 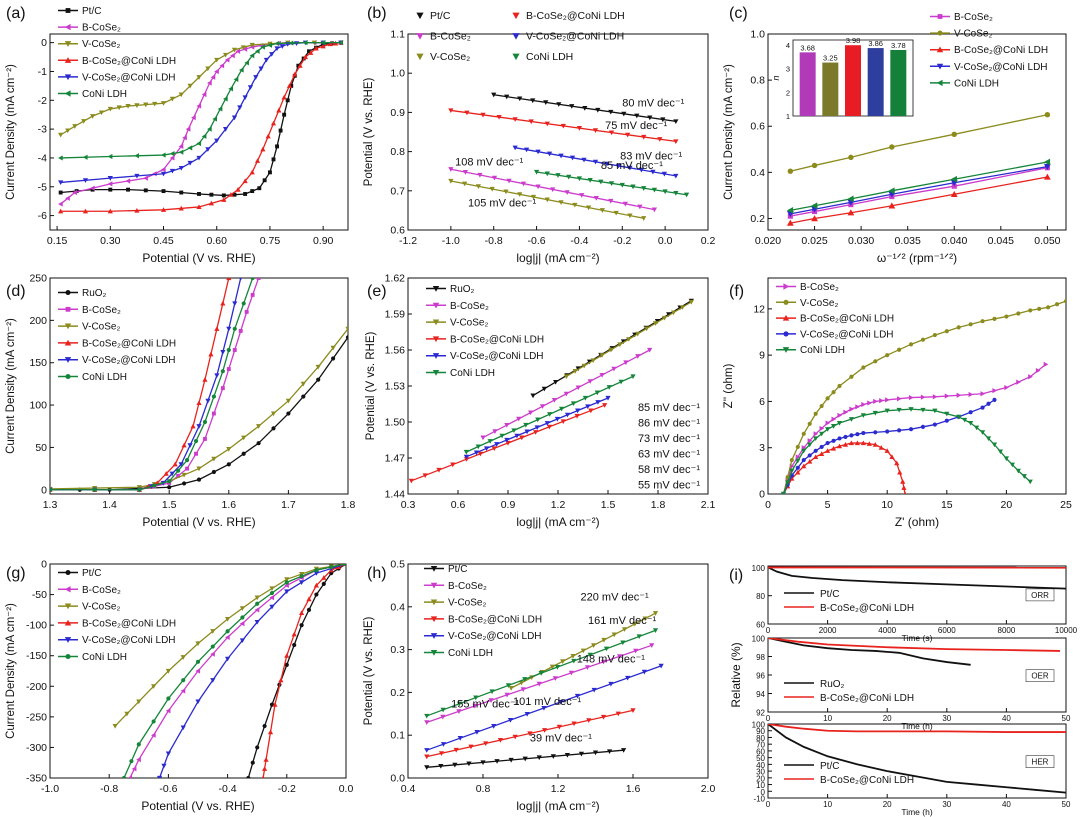 I want to click on x-axis-label: log|j| (mA cm⁻²), so click(x=557, y=806).